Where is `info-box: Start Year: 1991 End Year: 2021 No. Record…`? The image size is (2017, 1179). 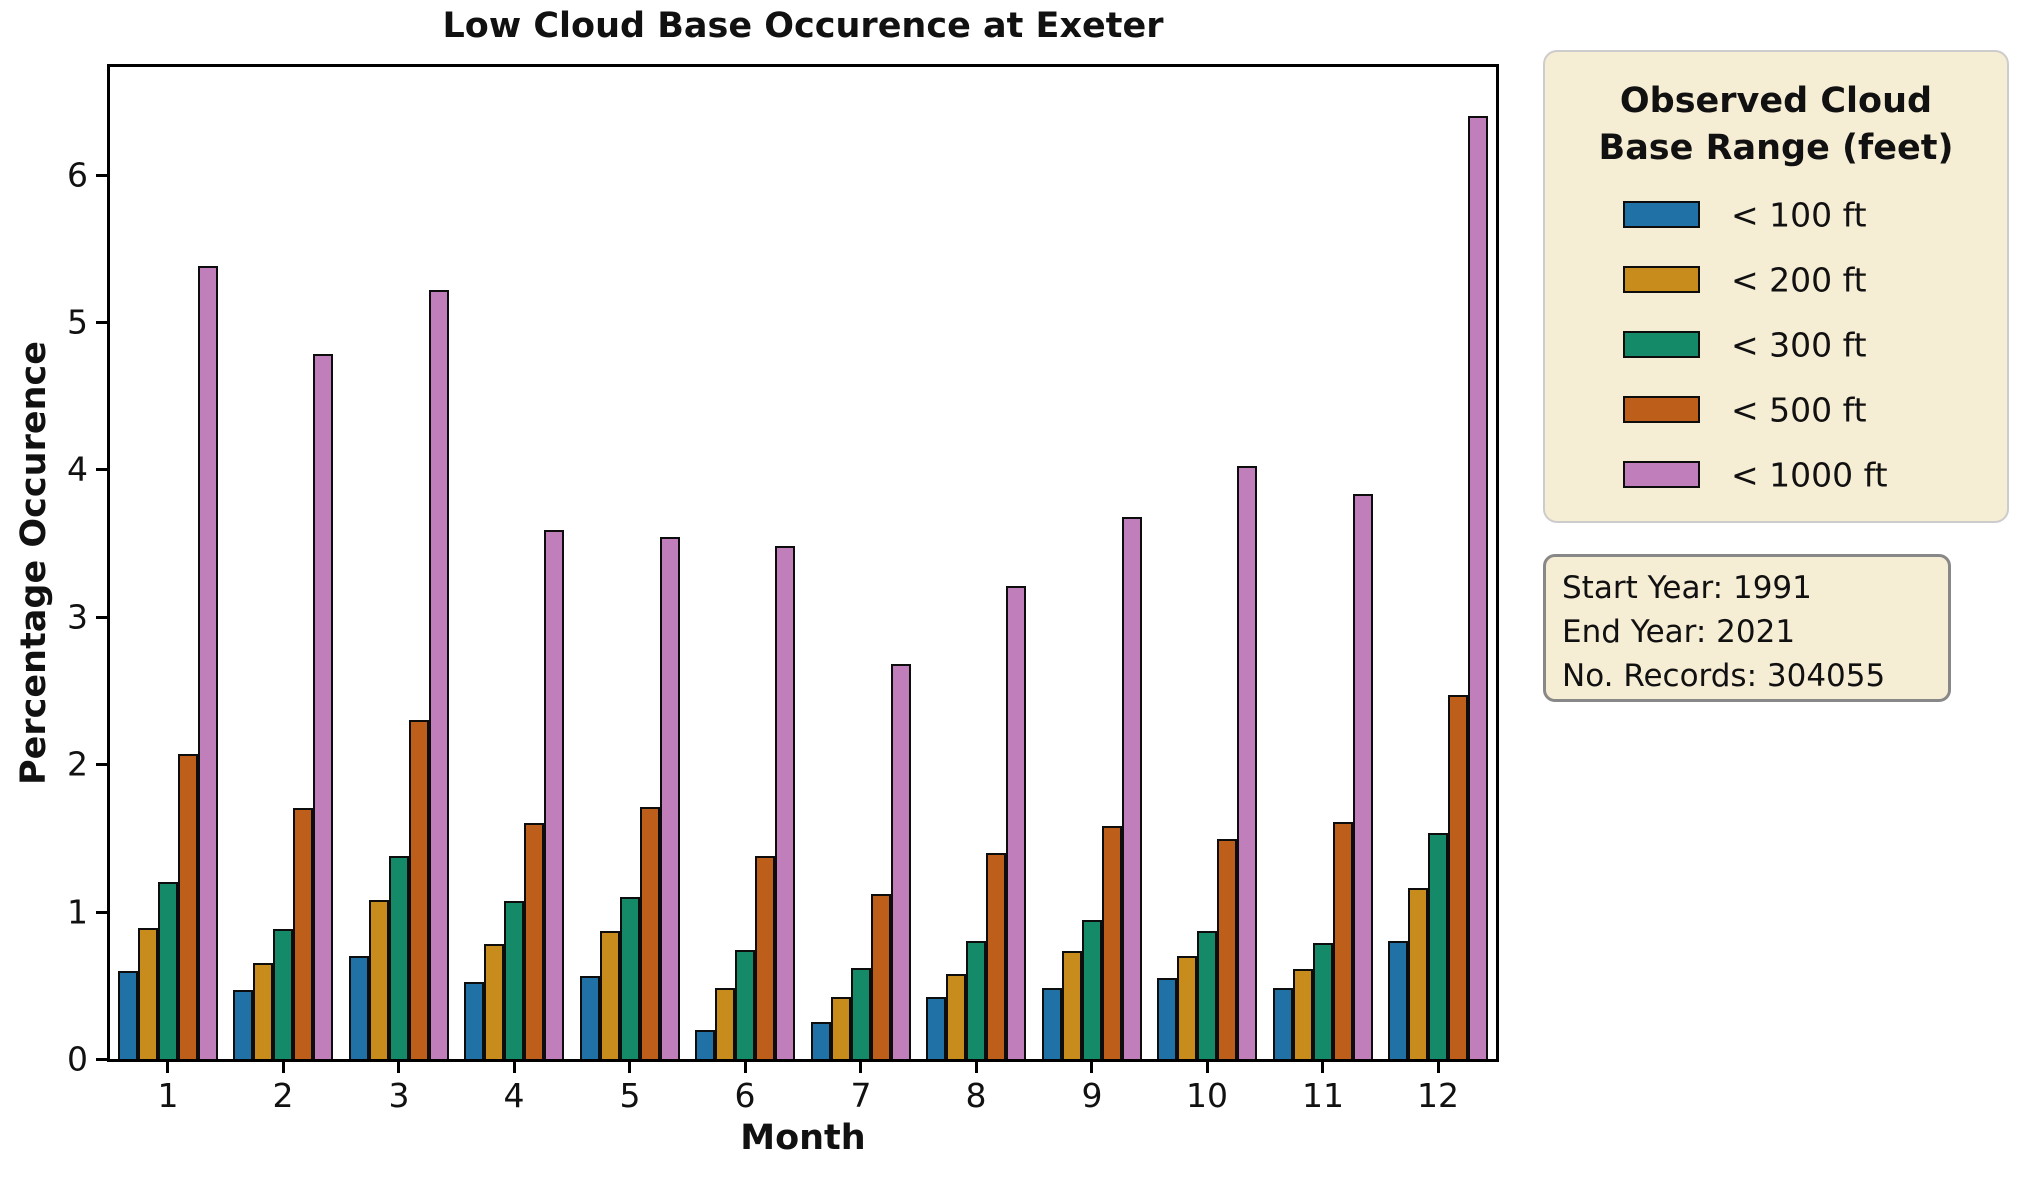
info-box: Start Year: 1991 End Year: 2021 No. Record… is located at coordinates (1747, 628).